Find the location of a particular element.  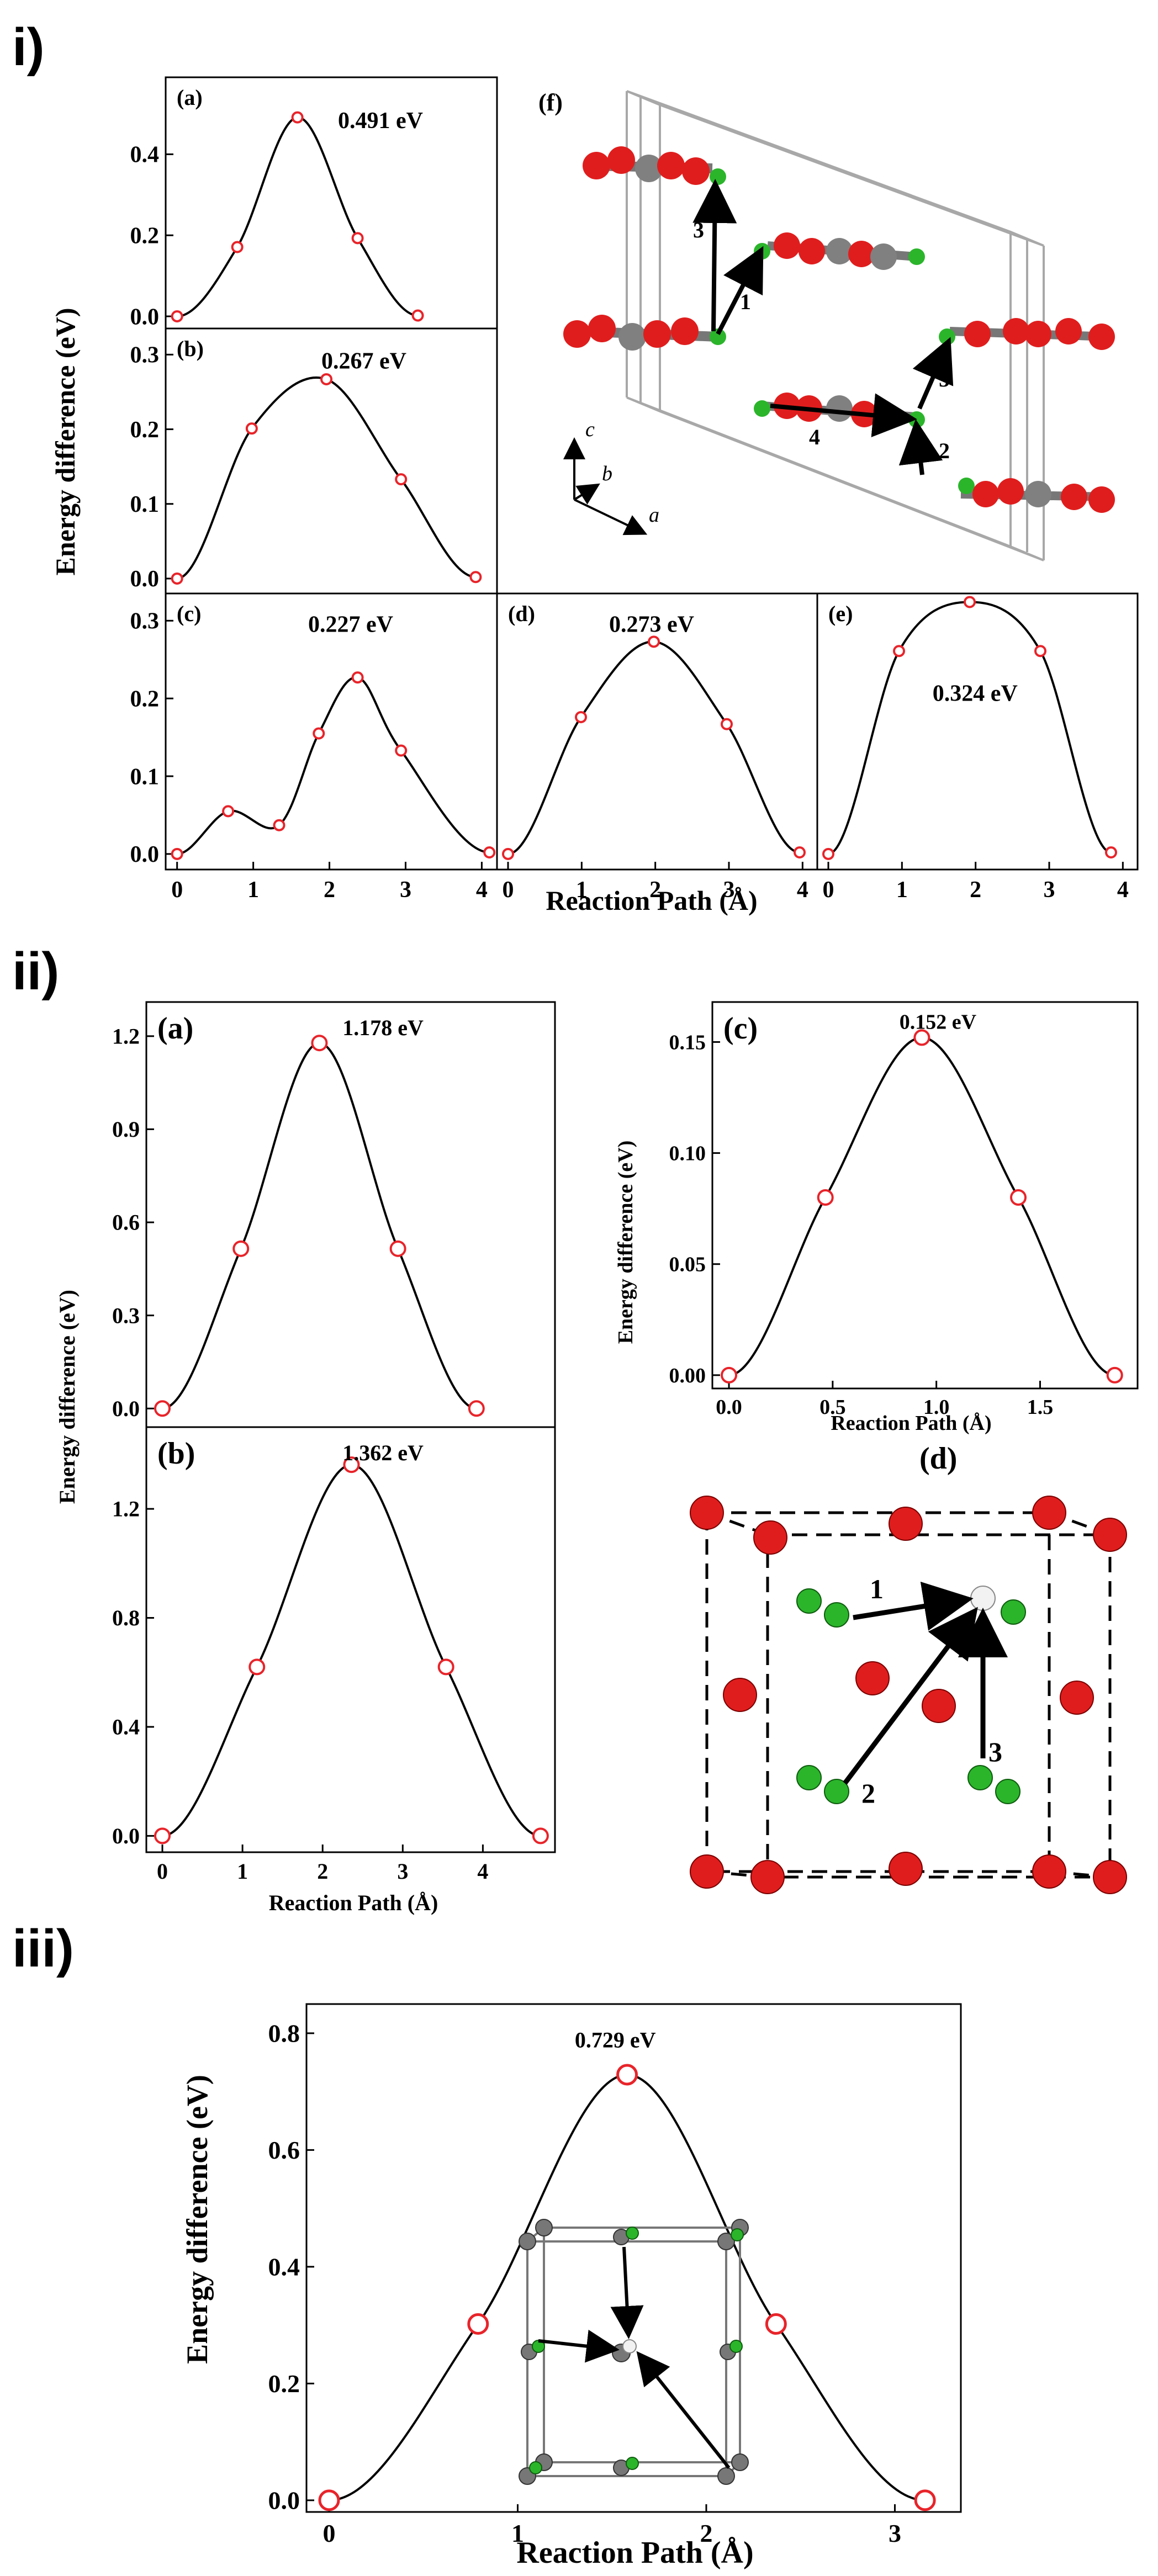

panel-label: (e) is located at coordinates (840, 613).